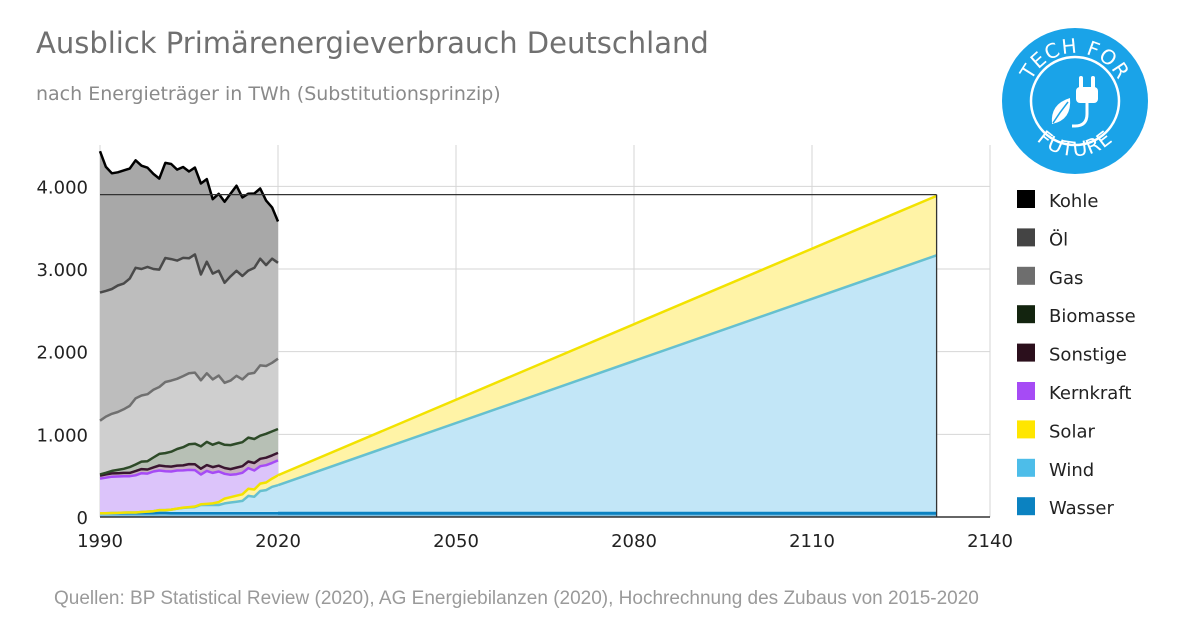  What do you see at coordinates (456, 541) in the screenshot?
I see `x-tick-label-2050: 2050` at bounding box center [456, 541].